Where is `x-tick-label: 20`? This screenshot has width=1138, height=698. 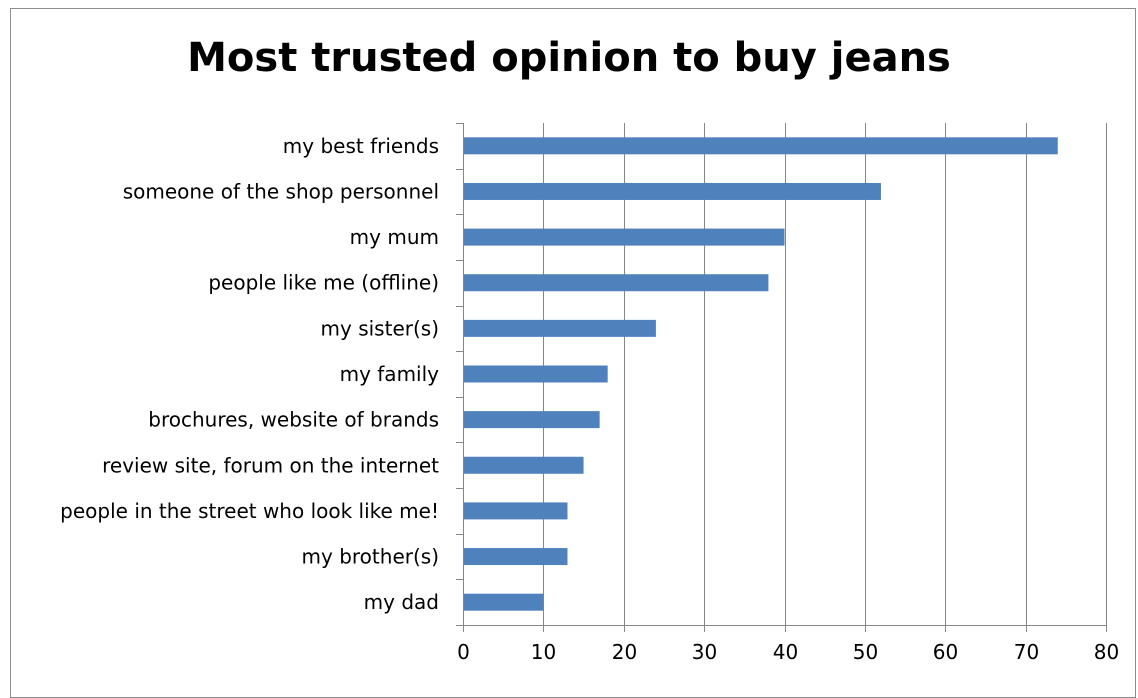 x-tick-label: 20 is located at coordinates (624, 652).